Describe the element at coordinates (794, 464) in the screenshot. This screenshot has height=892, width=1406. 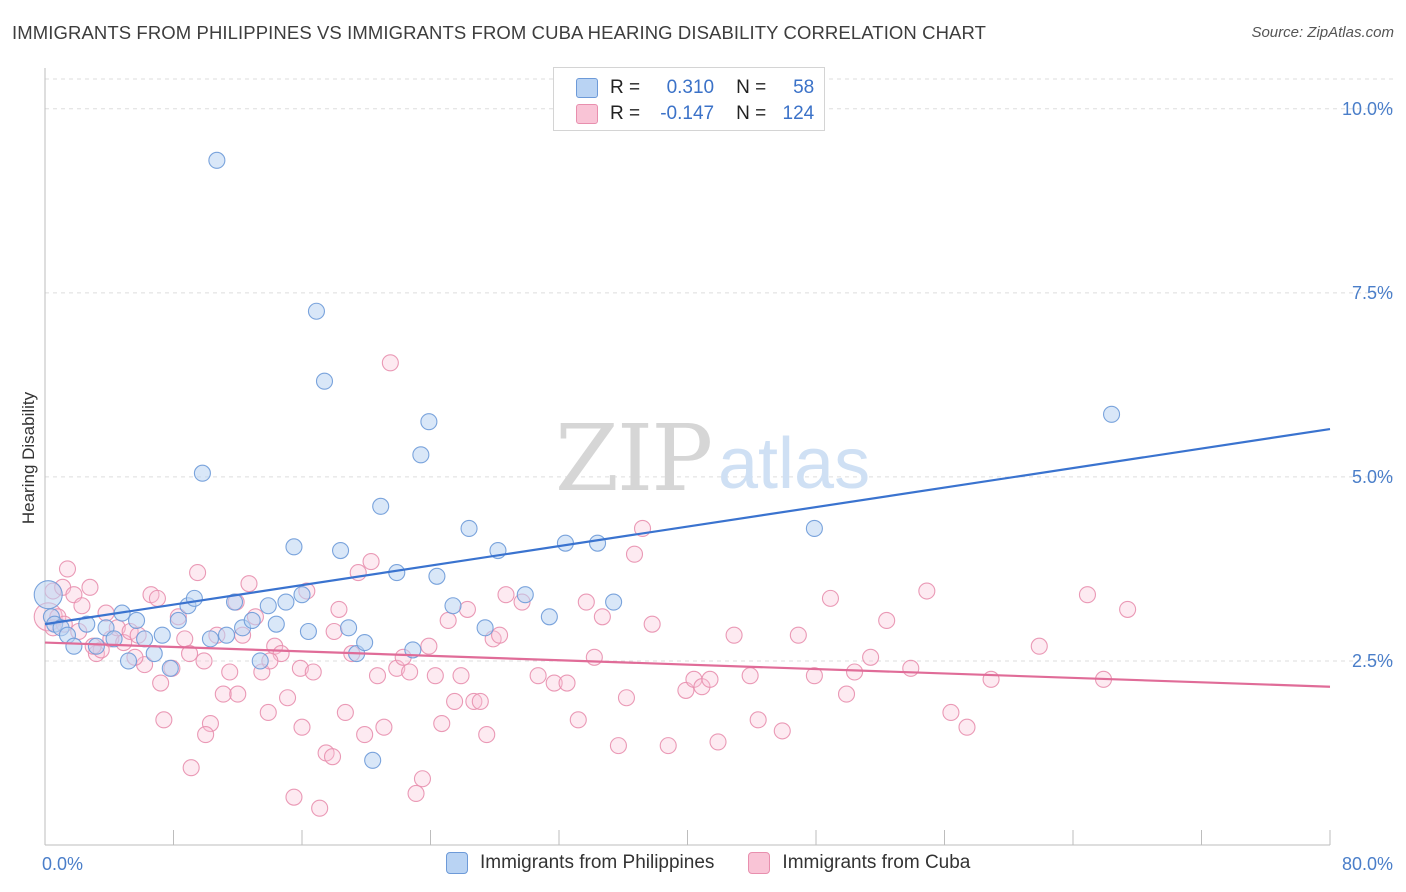
I see `watermark-atlas: atlas` at that location.